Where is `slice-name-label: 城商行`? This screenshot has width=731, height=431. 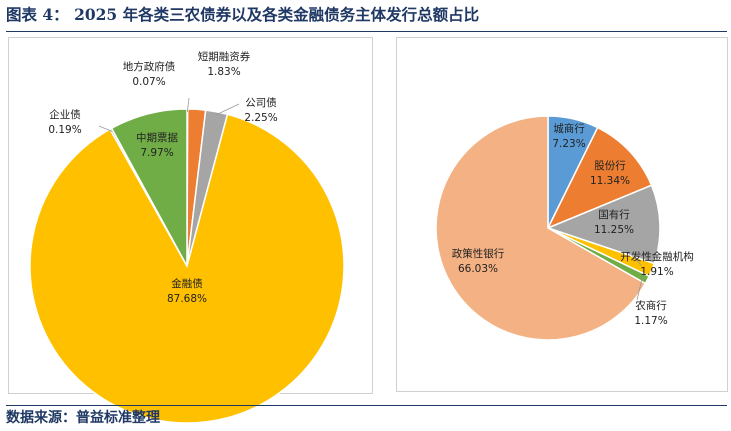
slice-name-label: 城商行 is located at coordinates (569, 128).